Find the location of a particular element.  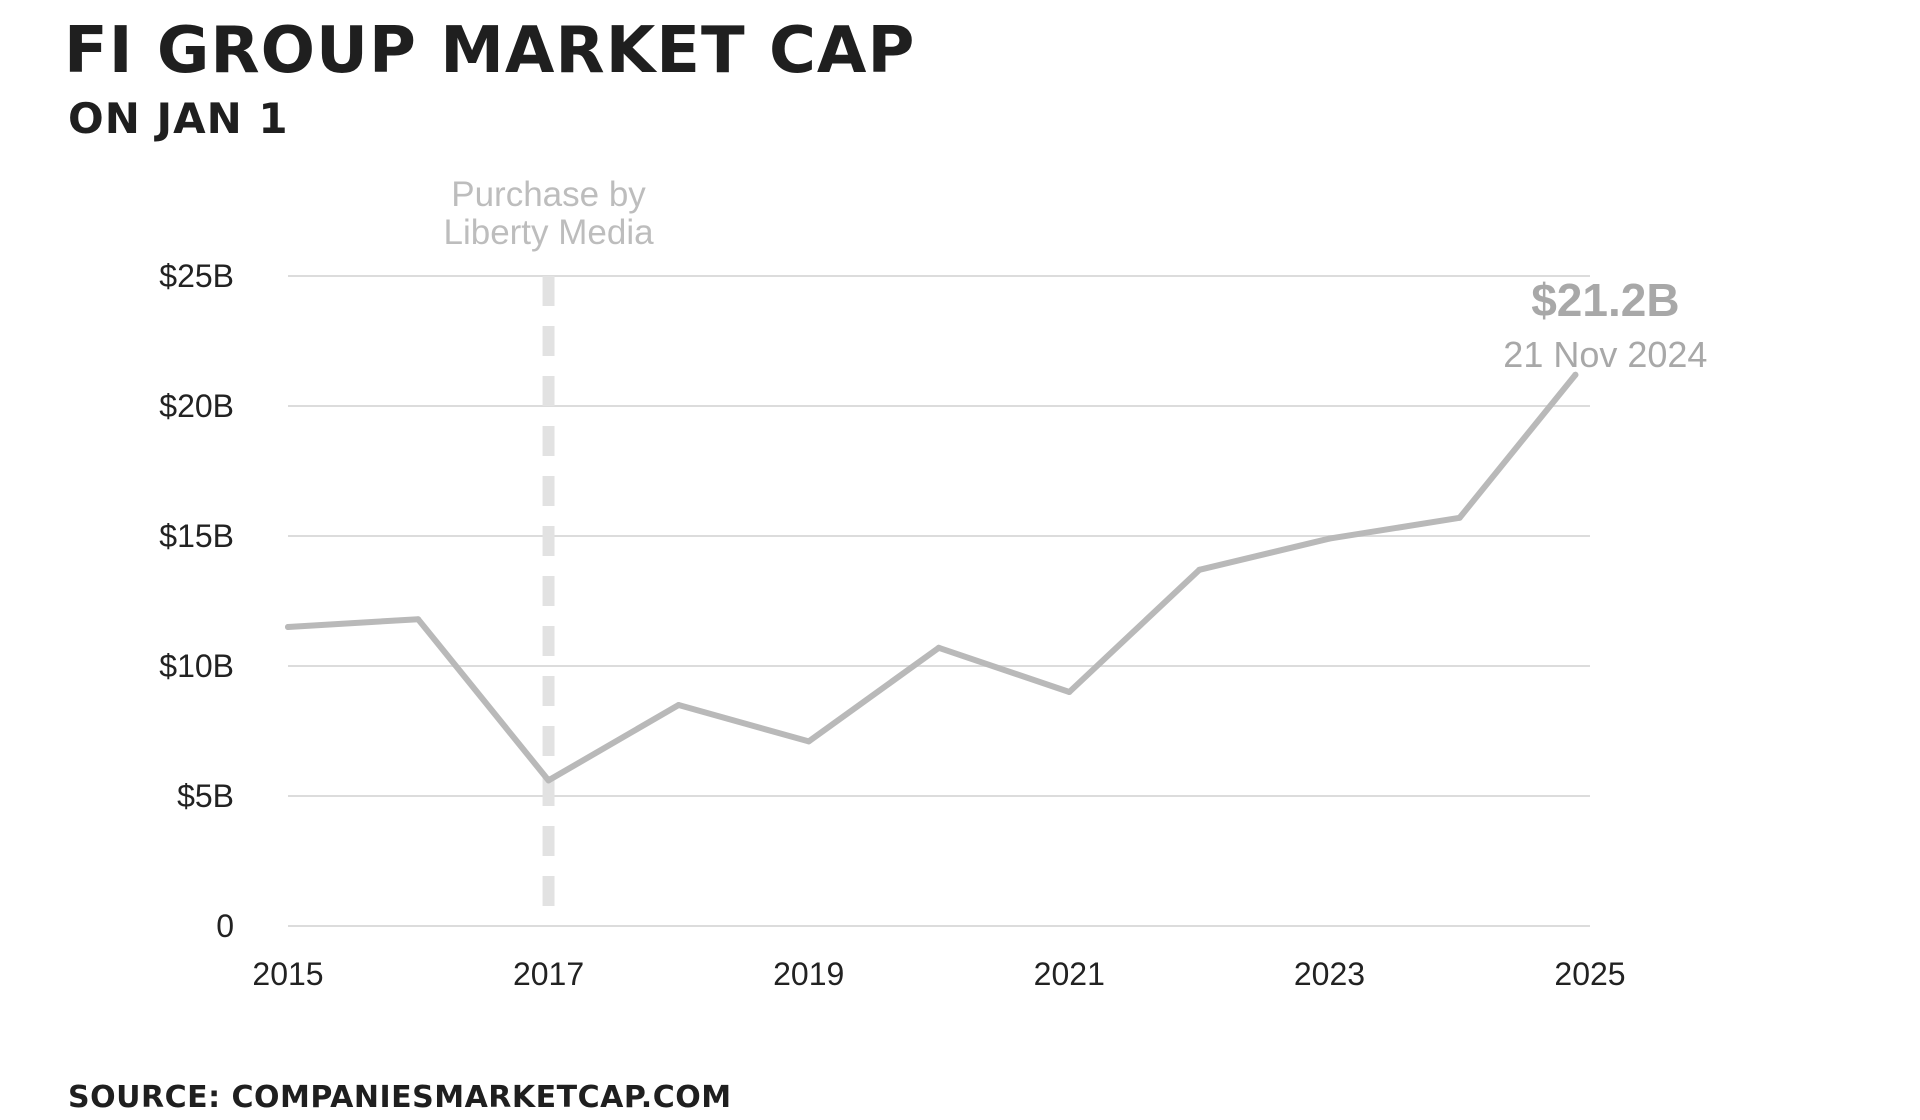

x-tick-label: 2017 is located at coordinates (548, 974).